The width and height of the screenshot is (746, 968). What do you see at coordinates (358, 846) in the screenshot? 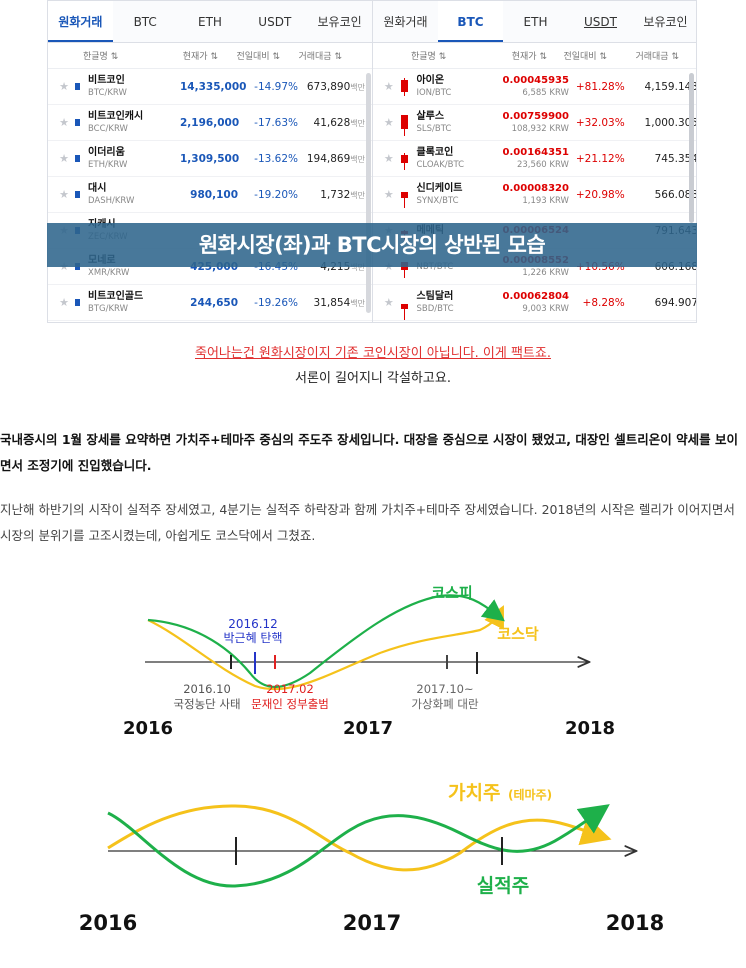
I see `earnings-stock-line` at bounding box center [358, 846].